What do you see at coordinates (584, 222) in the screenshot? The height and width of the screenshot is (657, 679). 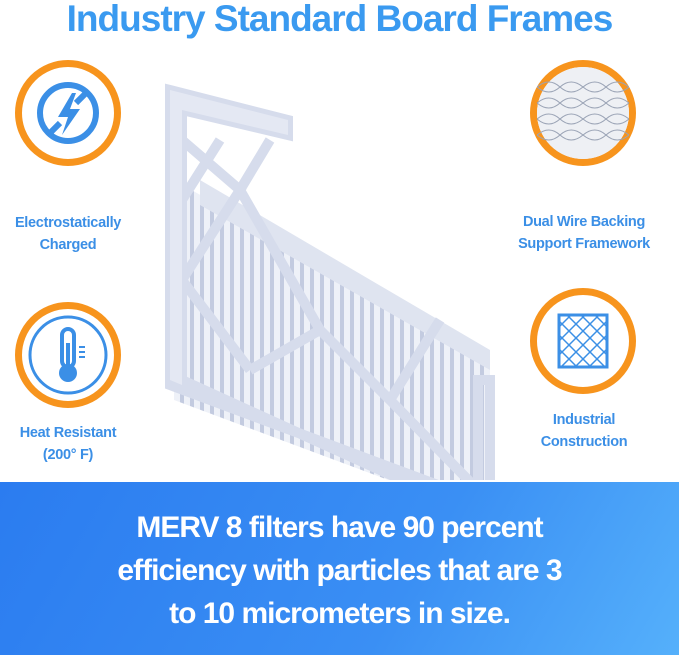 I see `feature-line: Dual Wire Backing` at bounding box center [584, 222].